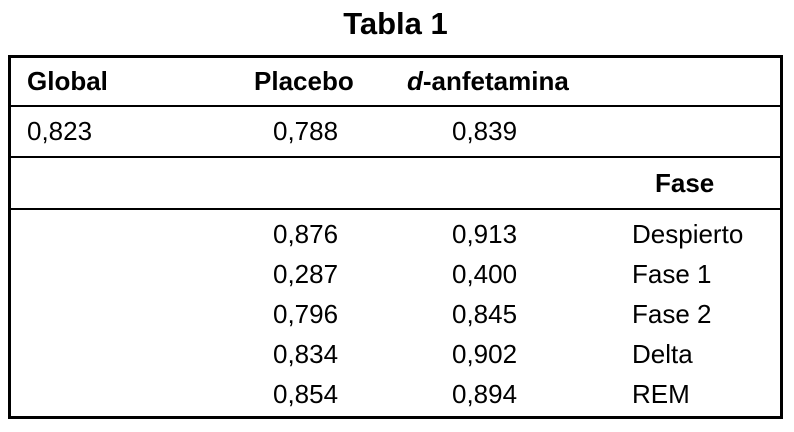  I want to click on phase-label: Fase 2, so click(672, 313).